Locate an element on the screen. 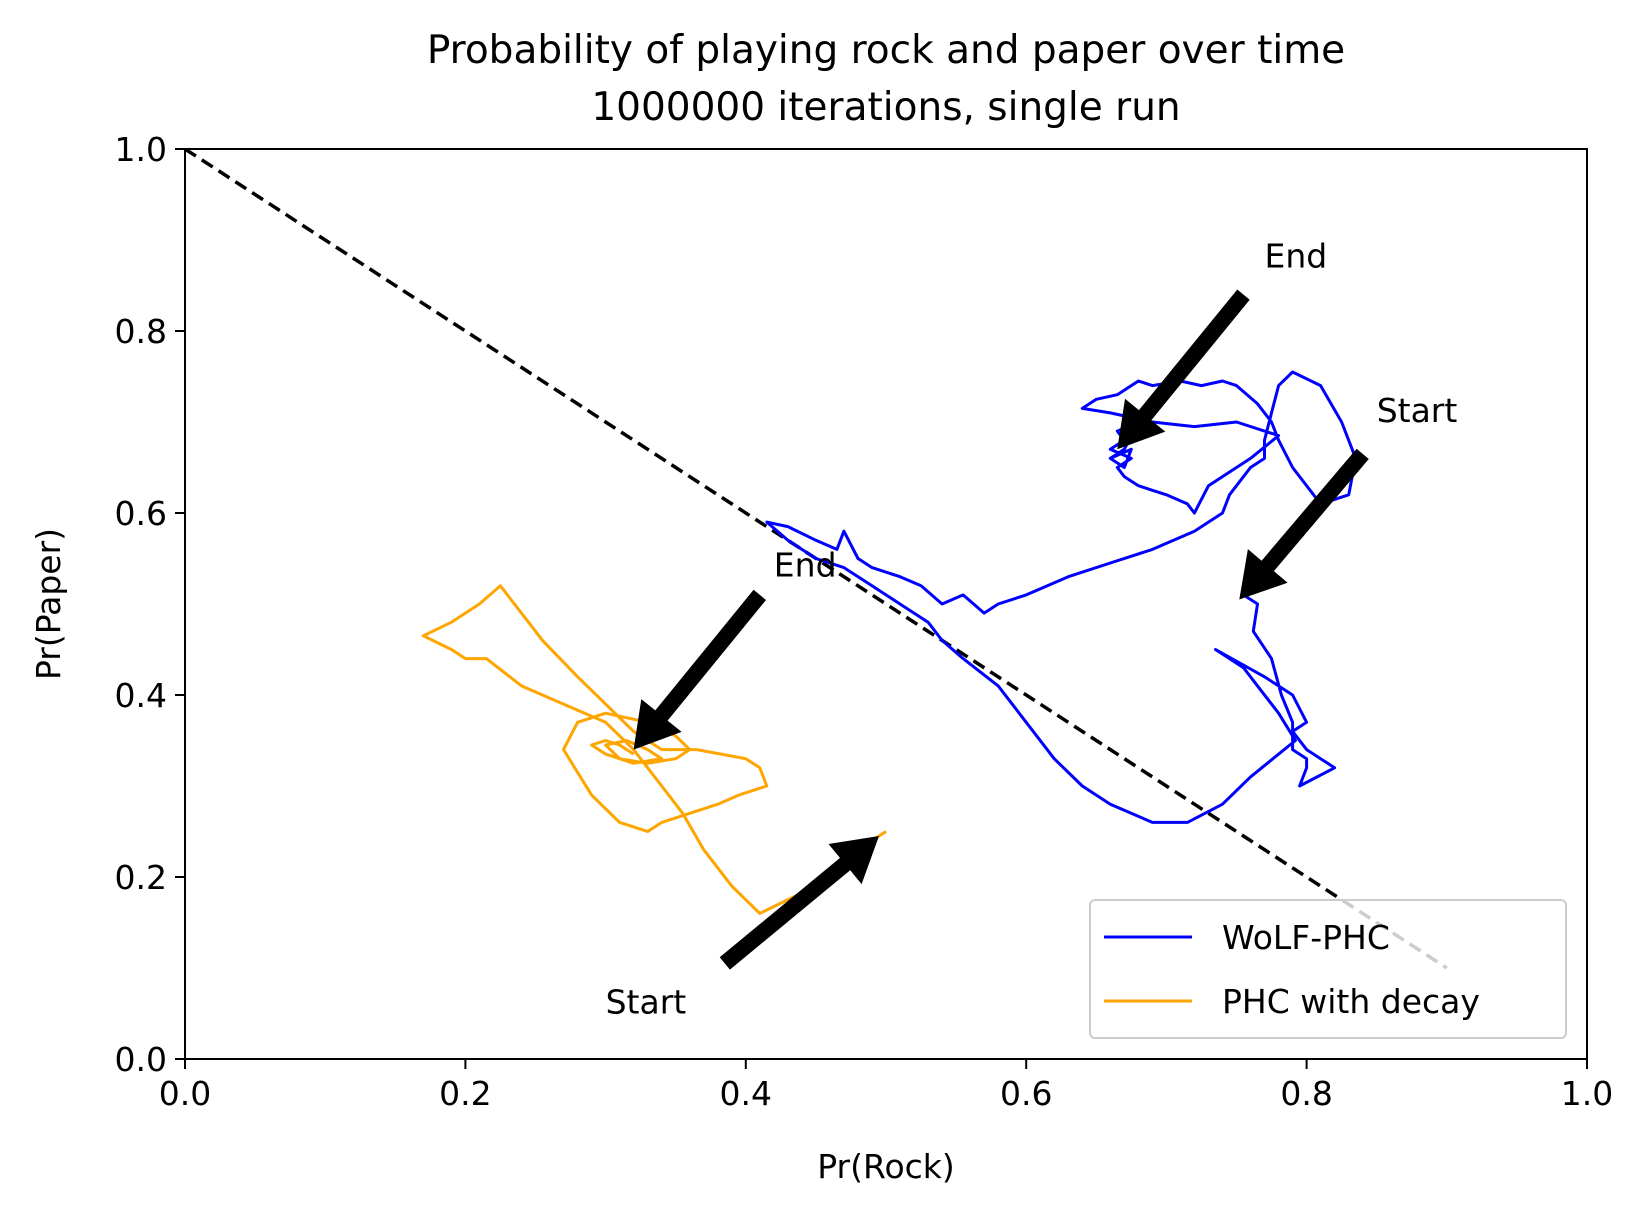  x-axis-label: Pr(Rock) is located at coordinates (886, 1166).